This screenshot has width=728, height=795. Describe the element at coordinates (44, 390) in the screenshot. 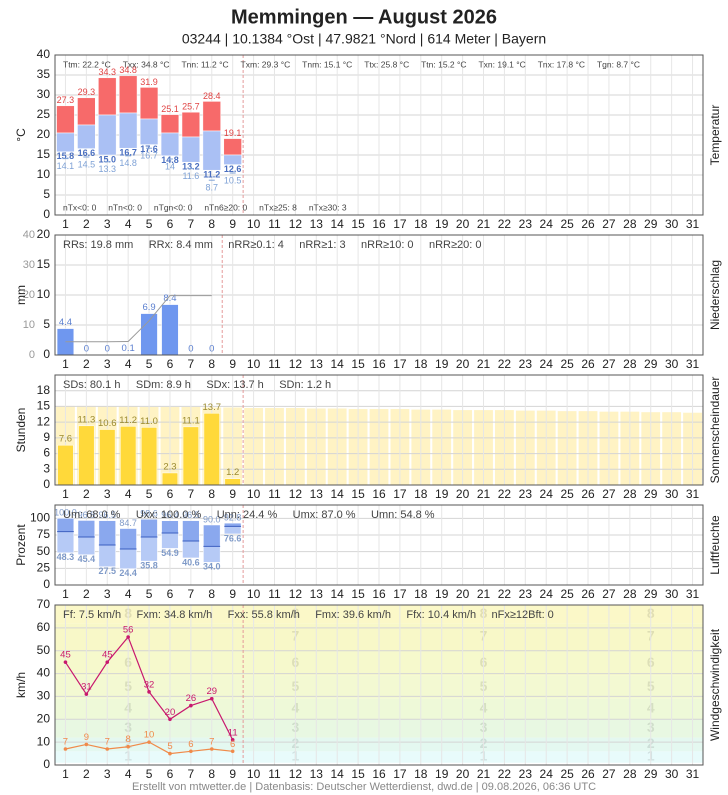

I see `y-tick-label: 18` at that location.